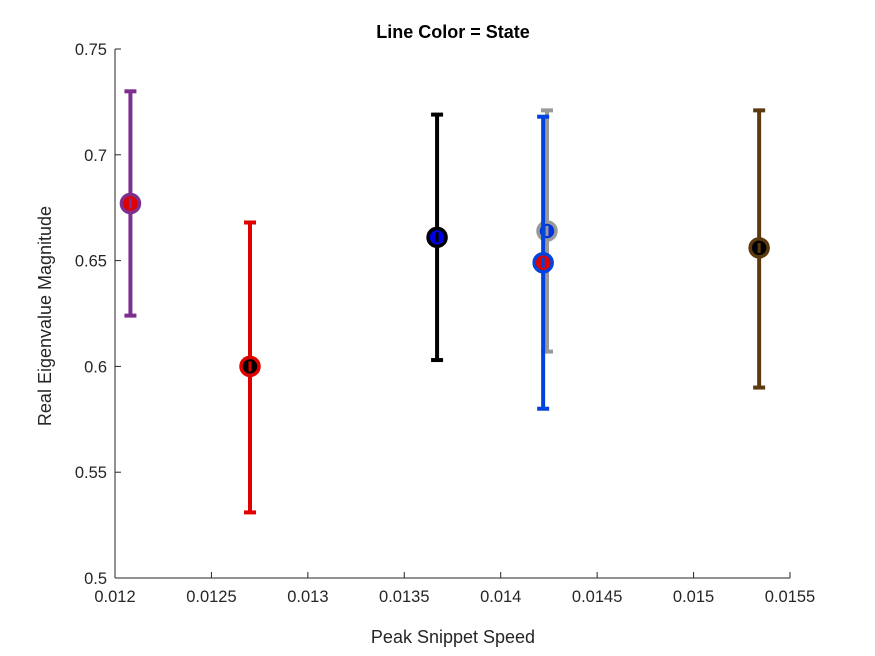 This screenshot has height=656, width=875. What do you see at coordinates (95, 156) in the screenshot?
I see `y-tick-label: 0.7` at bounding box center [95, 156].